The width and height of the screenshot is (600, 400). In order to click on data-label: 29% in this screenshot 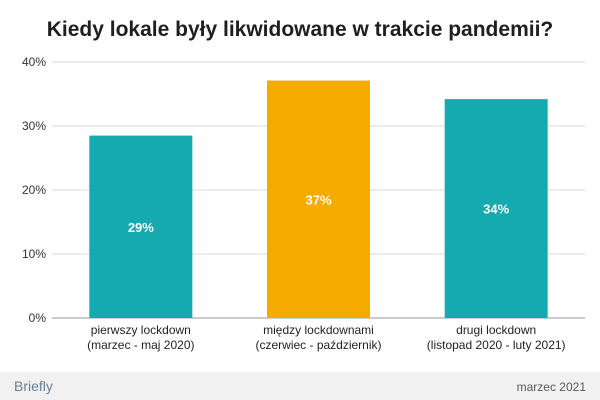, I will do `click(141, 227)`.